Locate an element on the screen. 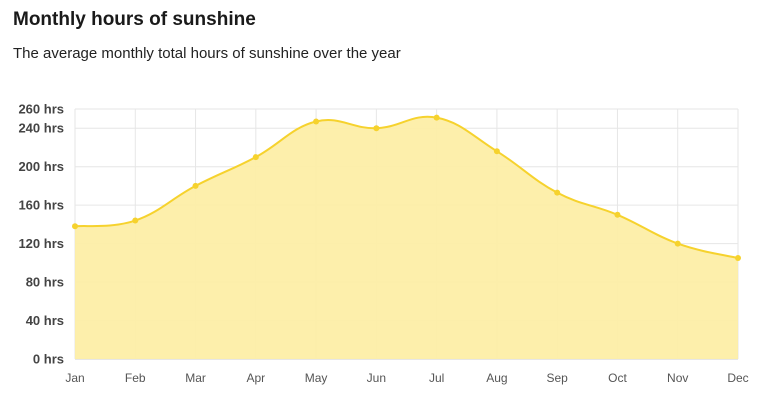 The height and width of the screenshot is (407, 766). x-tick-label-aug: Aug is located at coordinates (496, 378).